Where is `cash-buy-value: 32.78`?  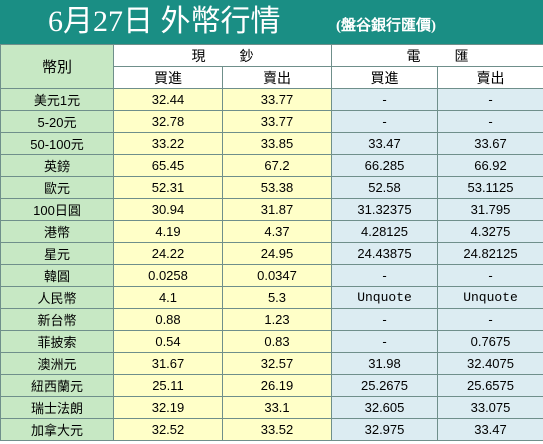 cash-buy-value: 32.78 is located at coordinates (168, 121).